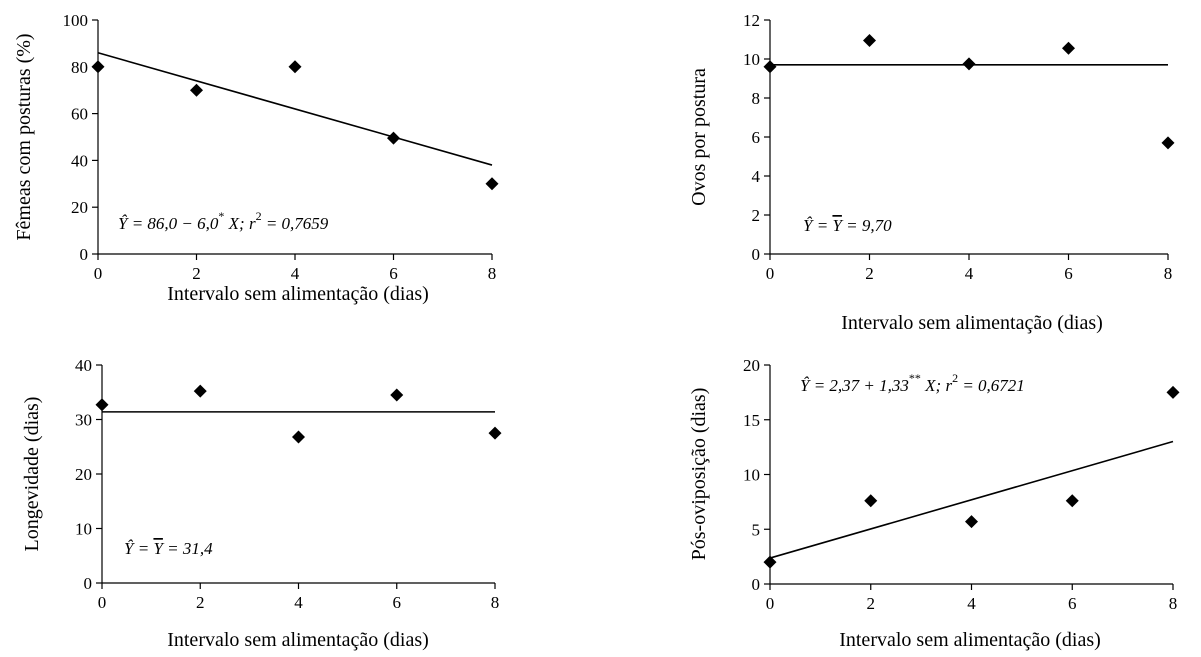 Image resolution: width=1201 pixels, height=657 pixels. What do you see at coordinates (83, 420) in the screenshot?
I see `y-tick-label: 30` at bounding box center [83, 420].